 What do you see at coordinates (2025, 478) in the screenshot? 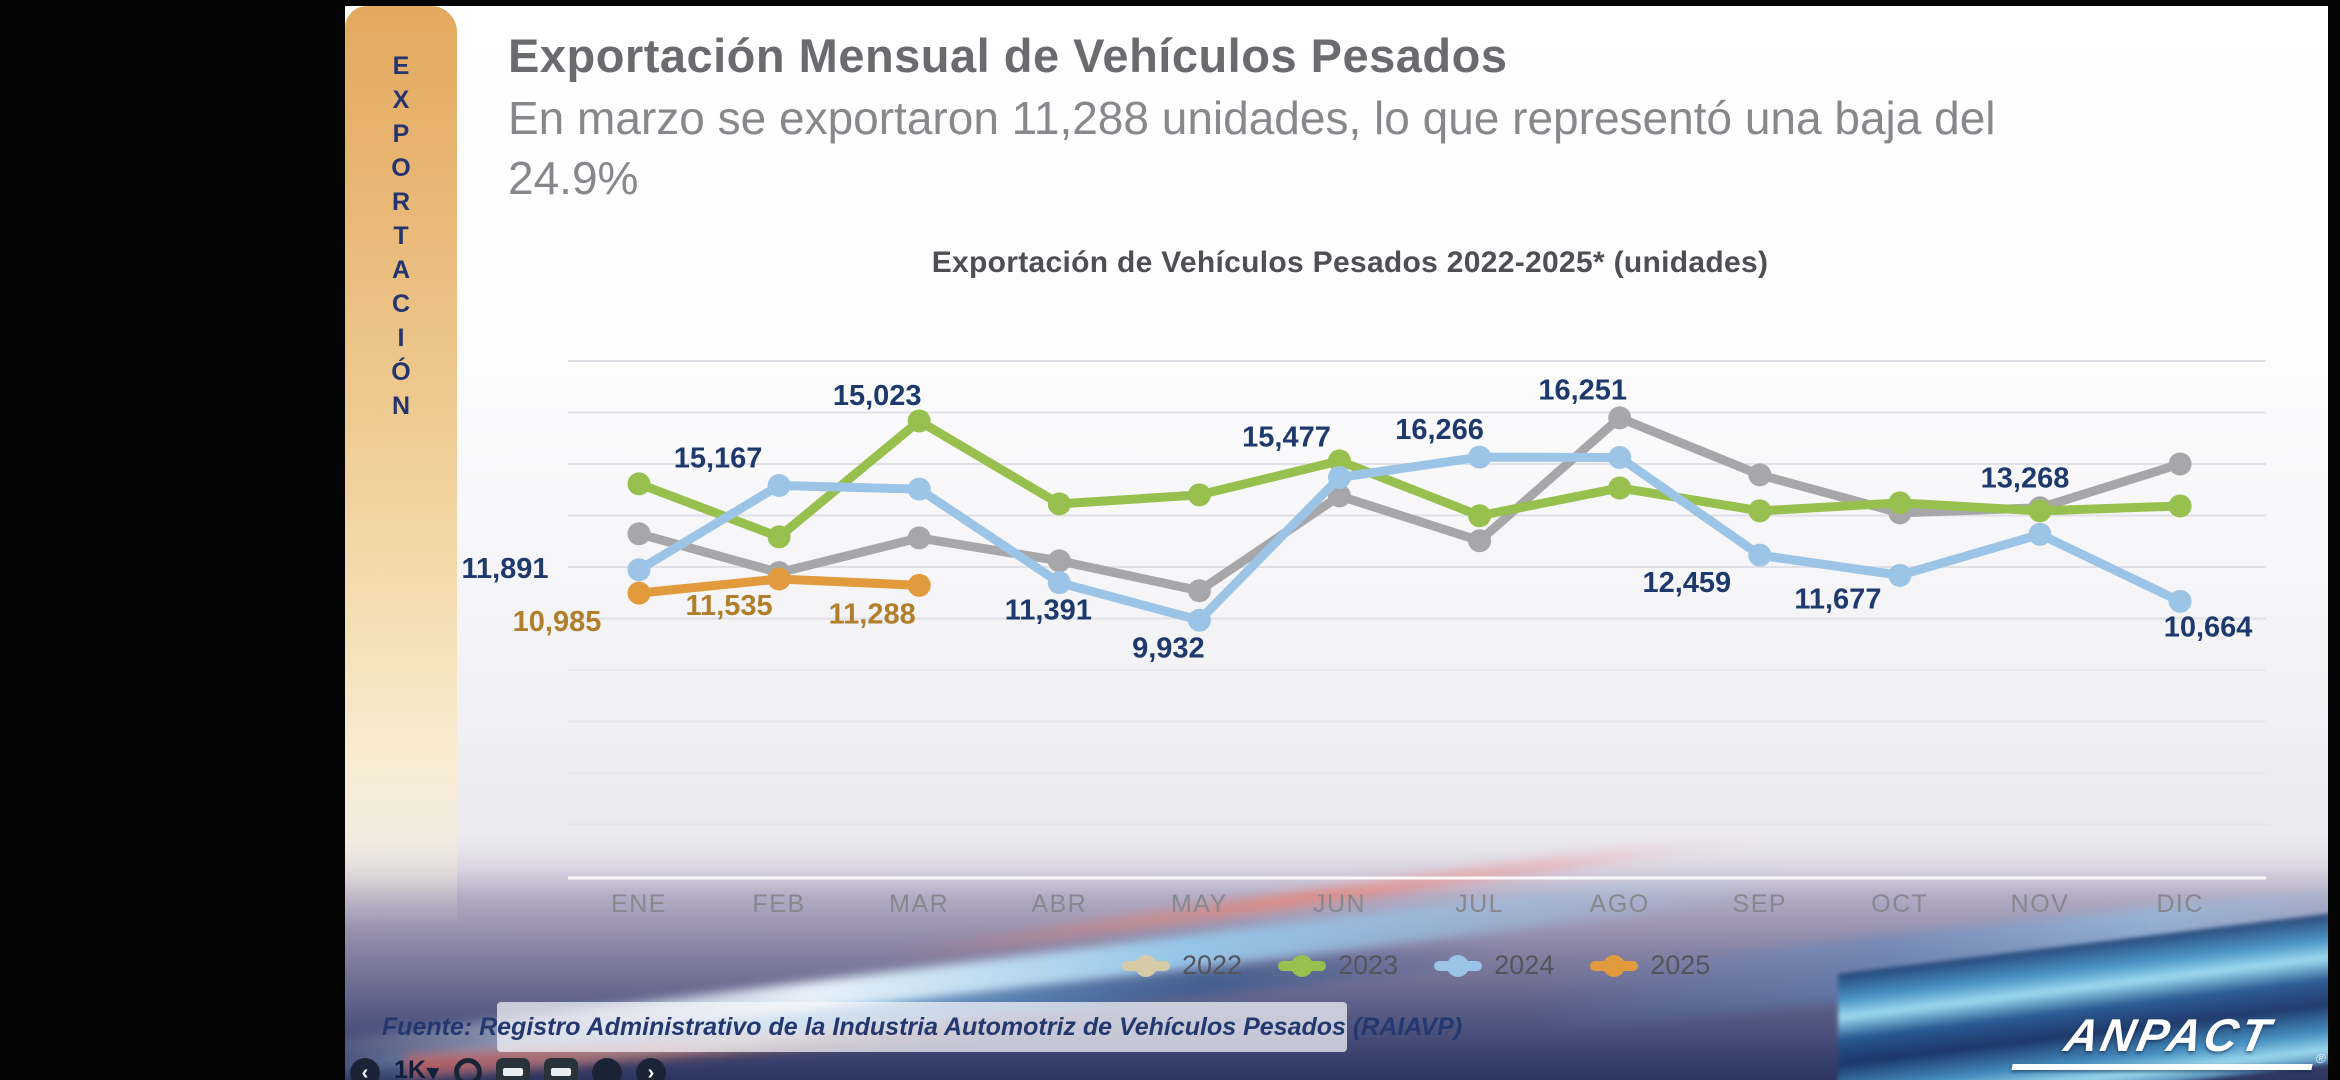
I see `data-label-2024: 13,268` at bounding box center [2025, 478].